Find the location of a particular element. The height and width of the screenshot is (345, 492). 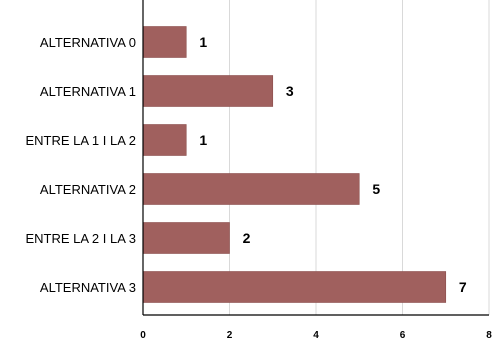

data-label: 7 is located at coordinates (463, 287).